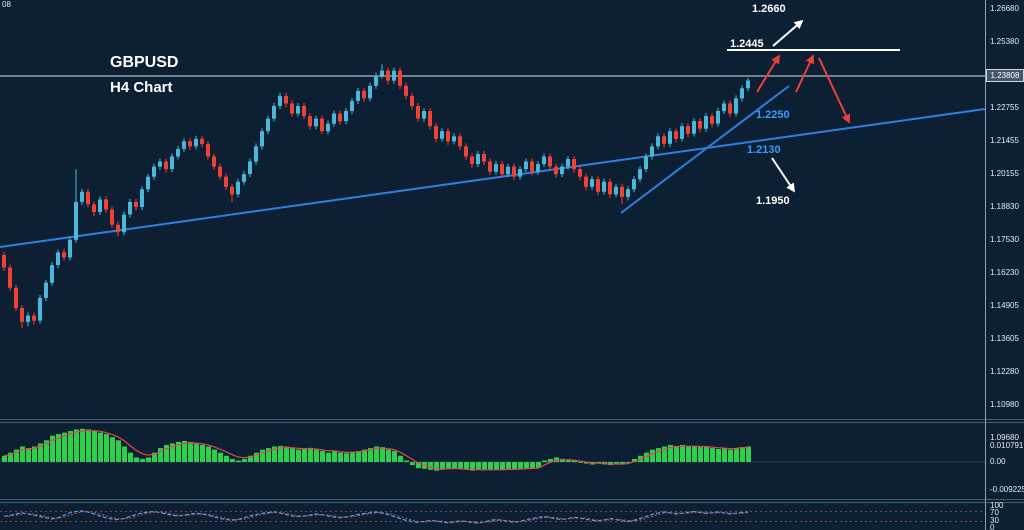  Describe the element at coordinates (1004, 305) in the screenshot. I see `price-axis-tick: 1.14905` at that location.